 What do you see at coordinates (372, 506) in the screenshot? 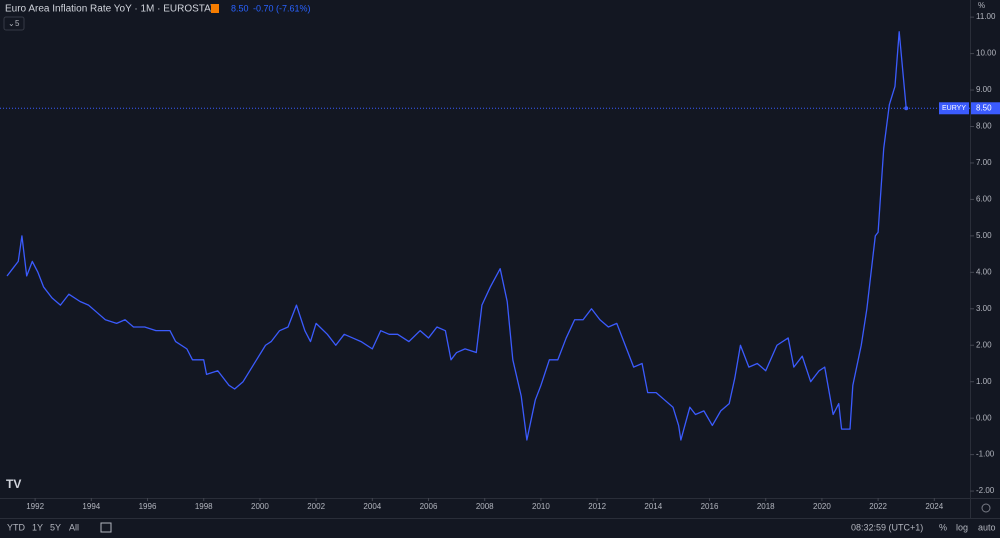
I see `x-tick-label: 2004` at bounding box center [372, 506].